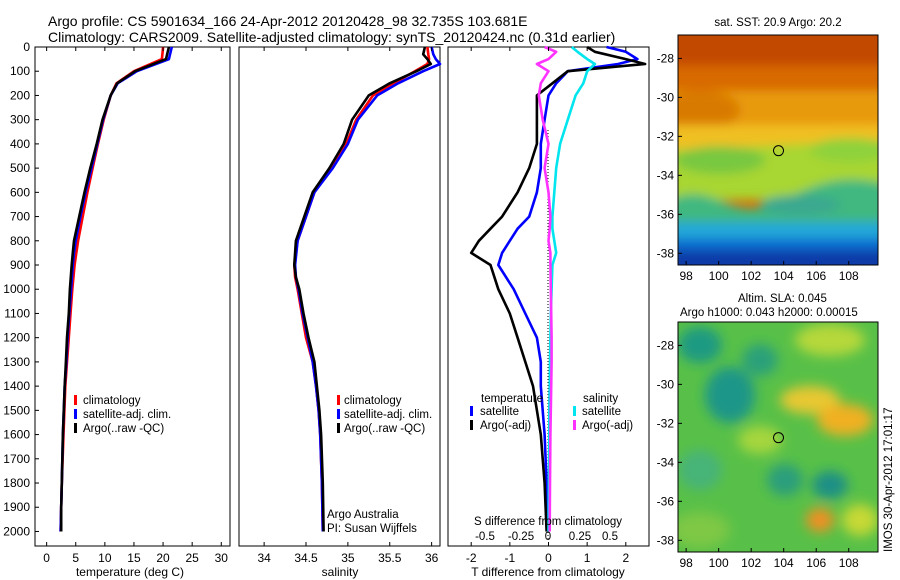 The width and height of the screenshot is (900, 580). What do you see at coordinates (485, 537) in the screenshot?
I see `top-tick-label: -0.5` at bounding box center [485, 537].